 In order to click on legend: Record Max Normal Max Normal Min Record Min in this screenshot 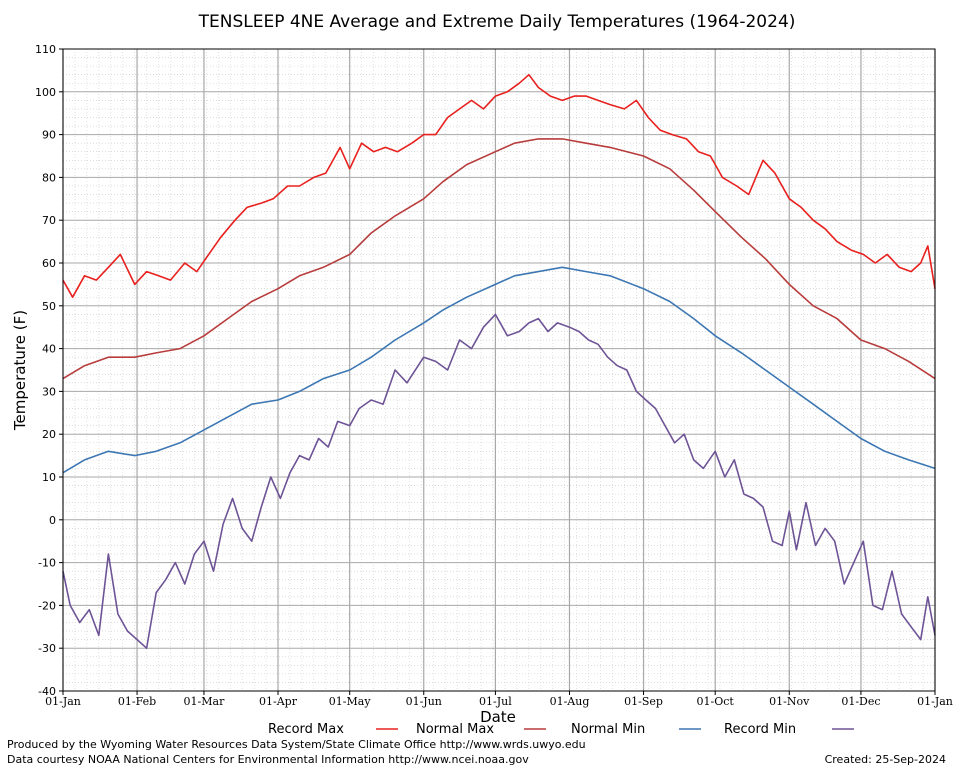, I will do `click(561, 729)`.